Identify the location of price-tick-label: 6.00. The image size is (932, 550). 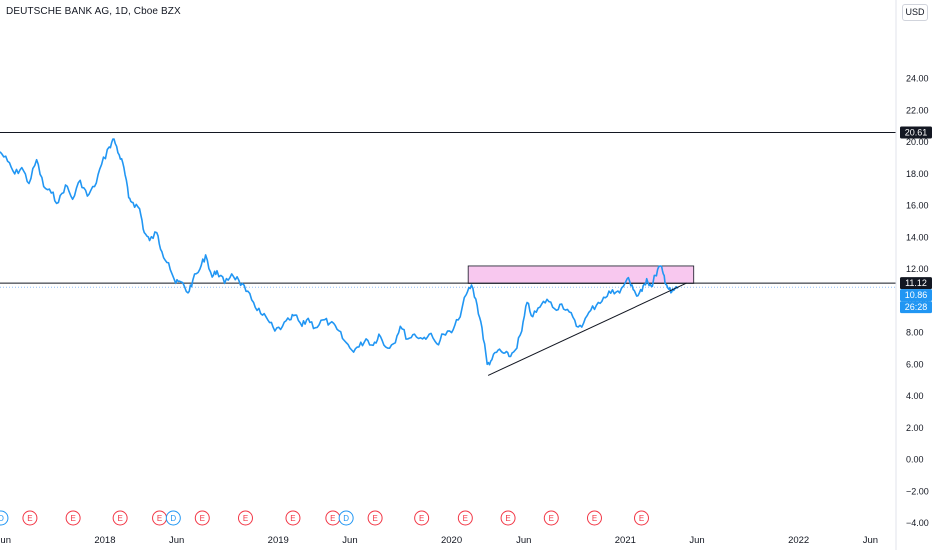
(915, 364).